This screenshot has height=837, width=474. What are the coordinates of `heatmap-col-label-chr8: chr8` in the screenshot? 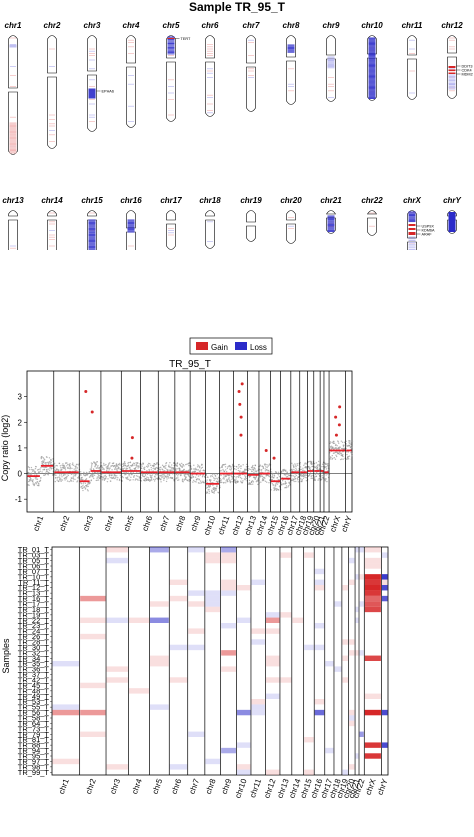 It's located at (211, 786).